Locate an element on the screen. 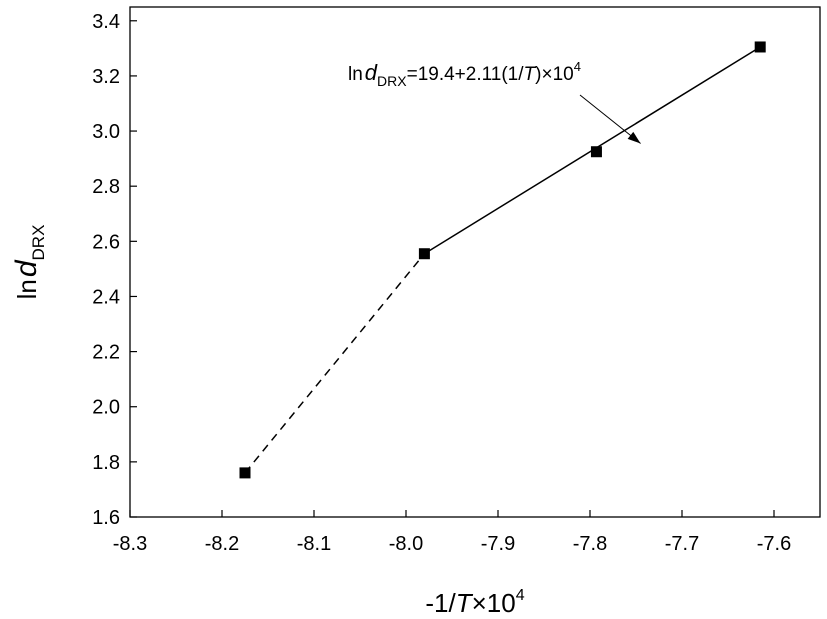  x-axis-label: -1/T×104 is located at coordinates (474, 602).